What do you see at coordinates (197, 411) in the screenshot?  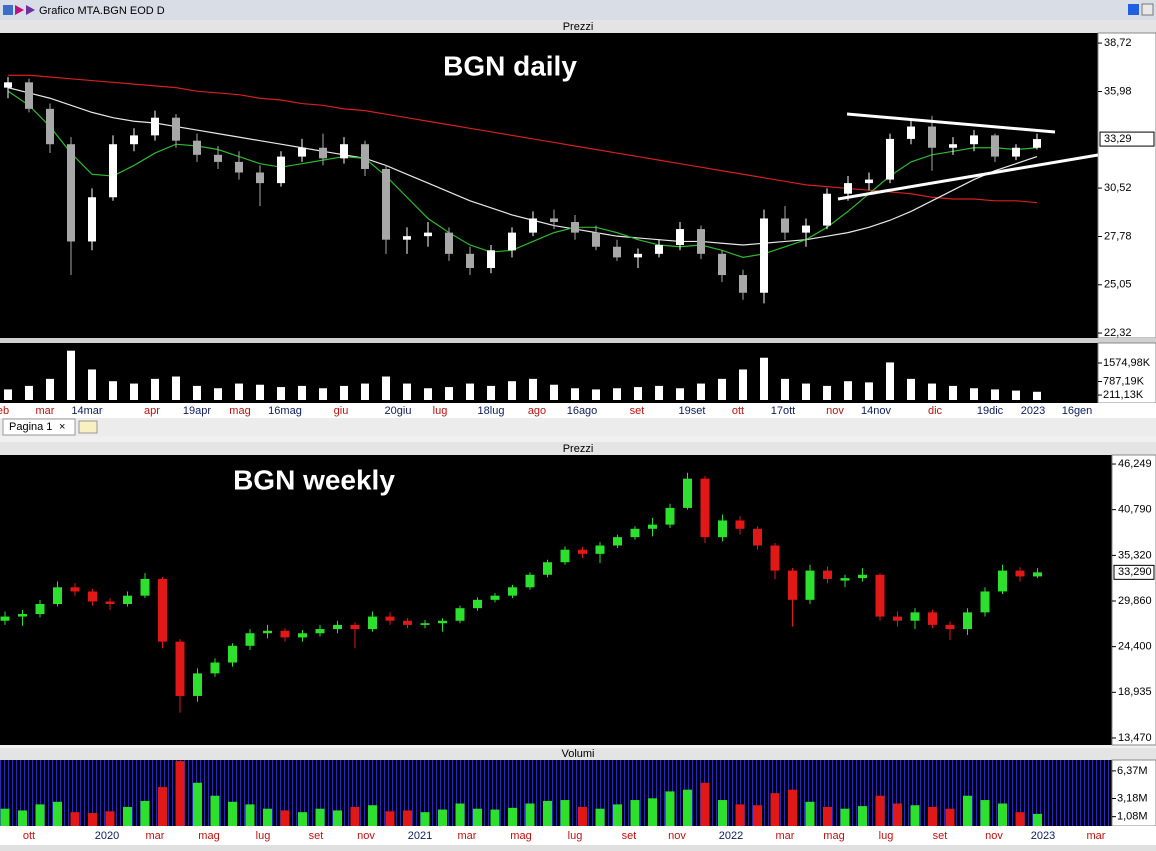 I see `x-tick-label: 19apr` at bounding box center [197, 411].